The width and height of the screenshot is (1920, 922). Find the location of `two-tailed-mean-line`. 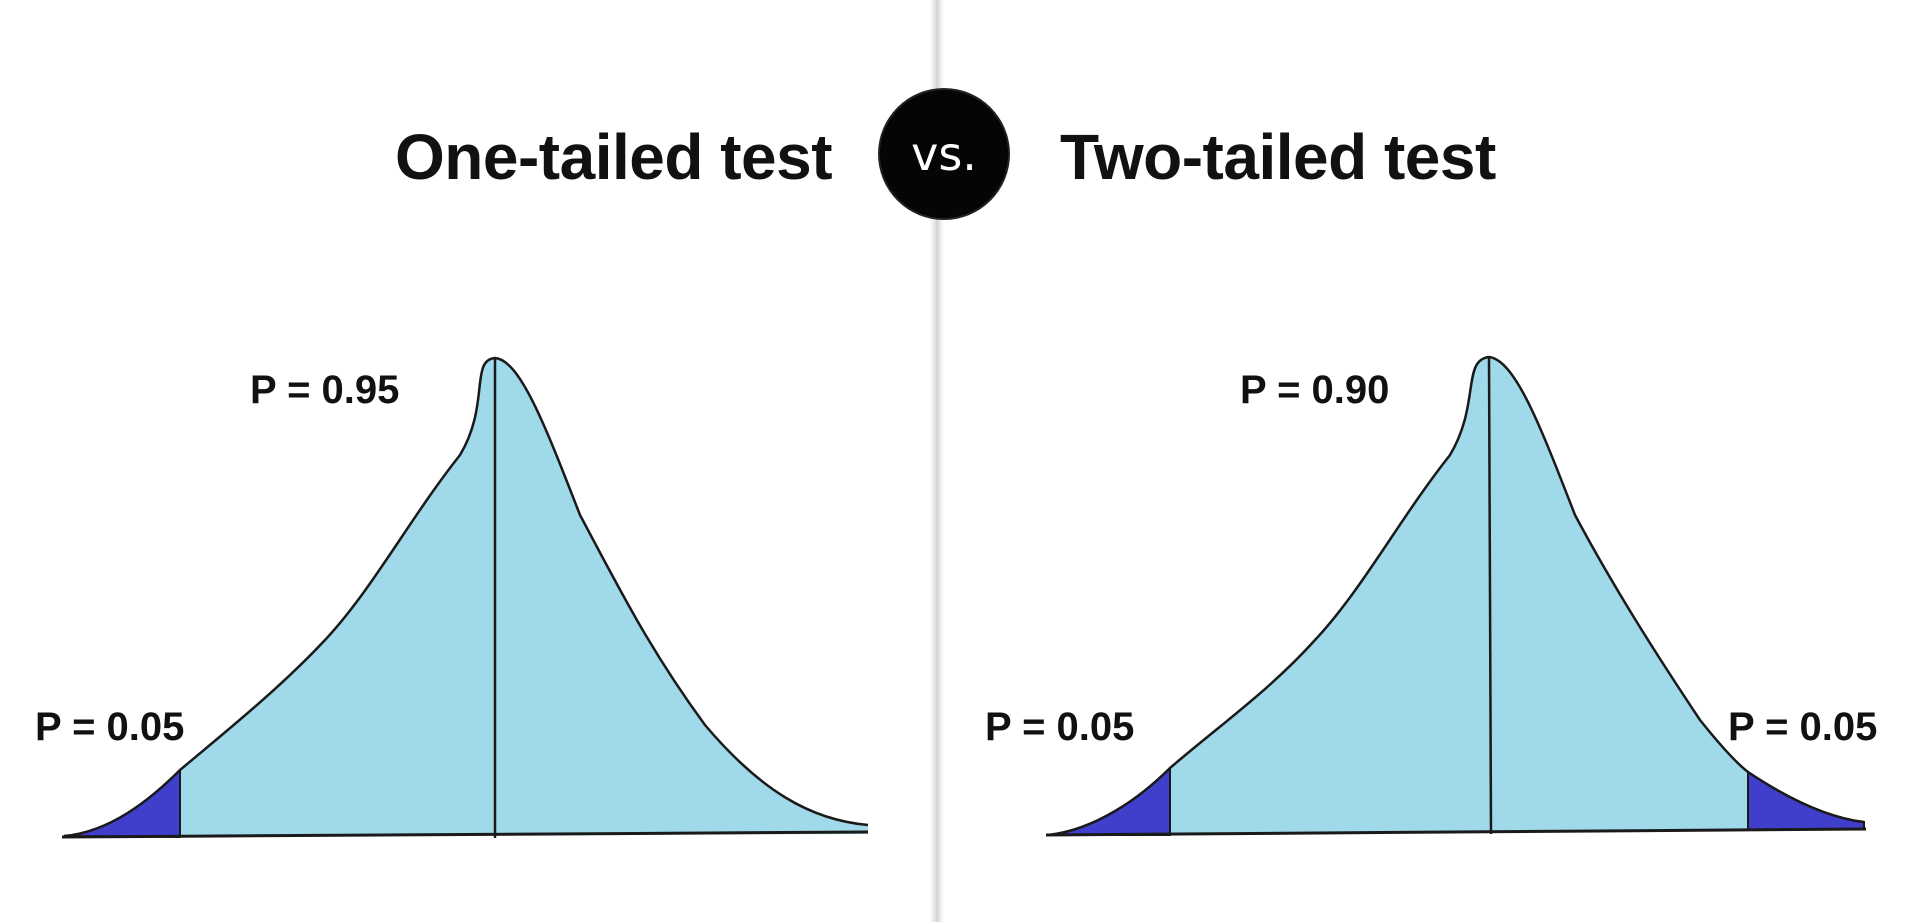

two-tailed-mean-line is located at coordinates (1490, 595).